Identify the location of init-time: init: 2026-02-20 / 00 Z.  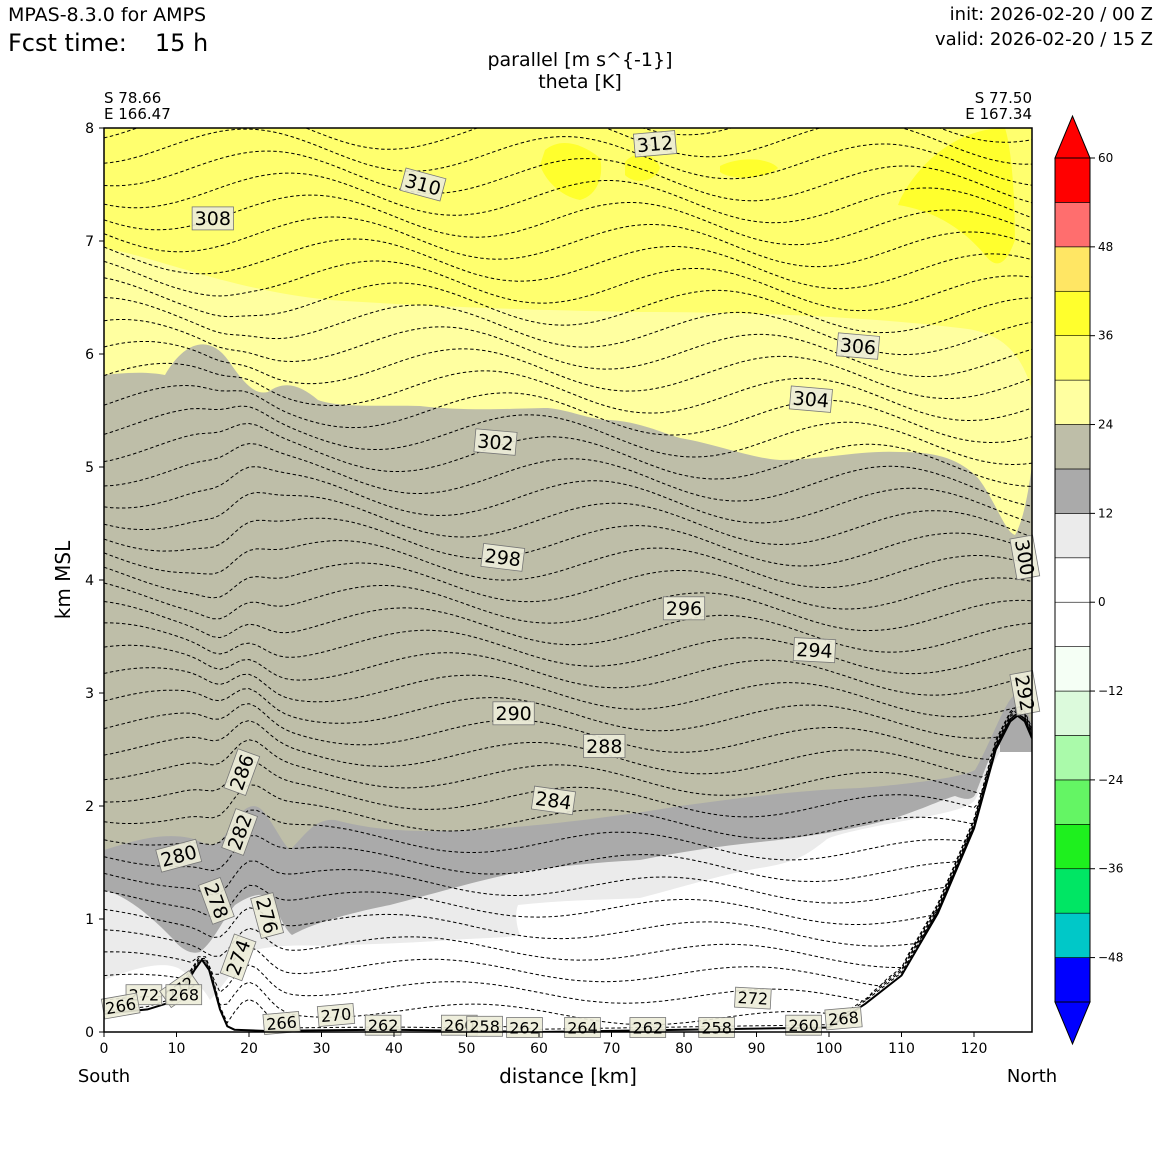
(1051, 14).